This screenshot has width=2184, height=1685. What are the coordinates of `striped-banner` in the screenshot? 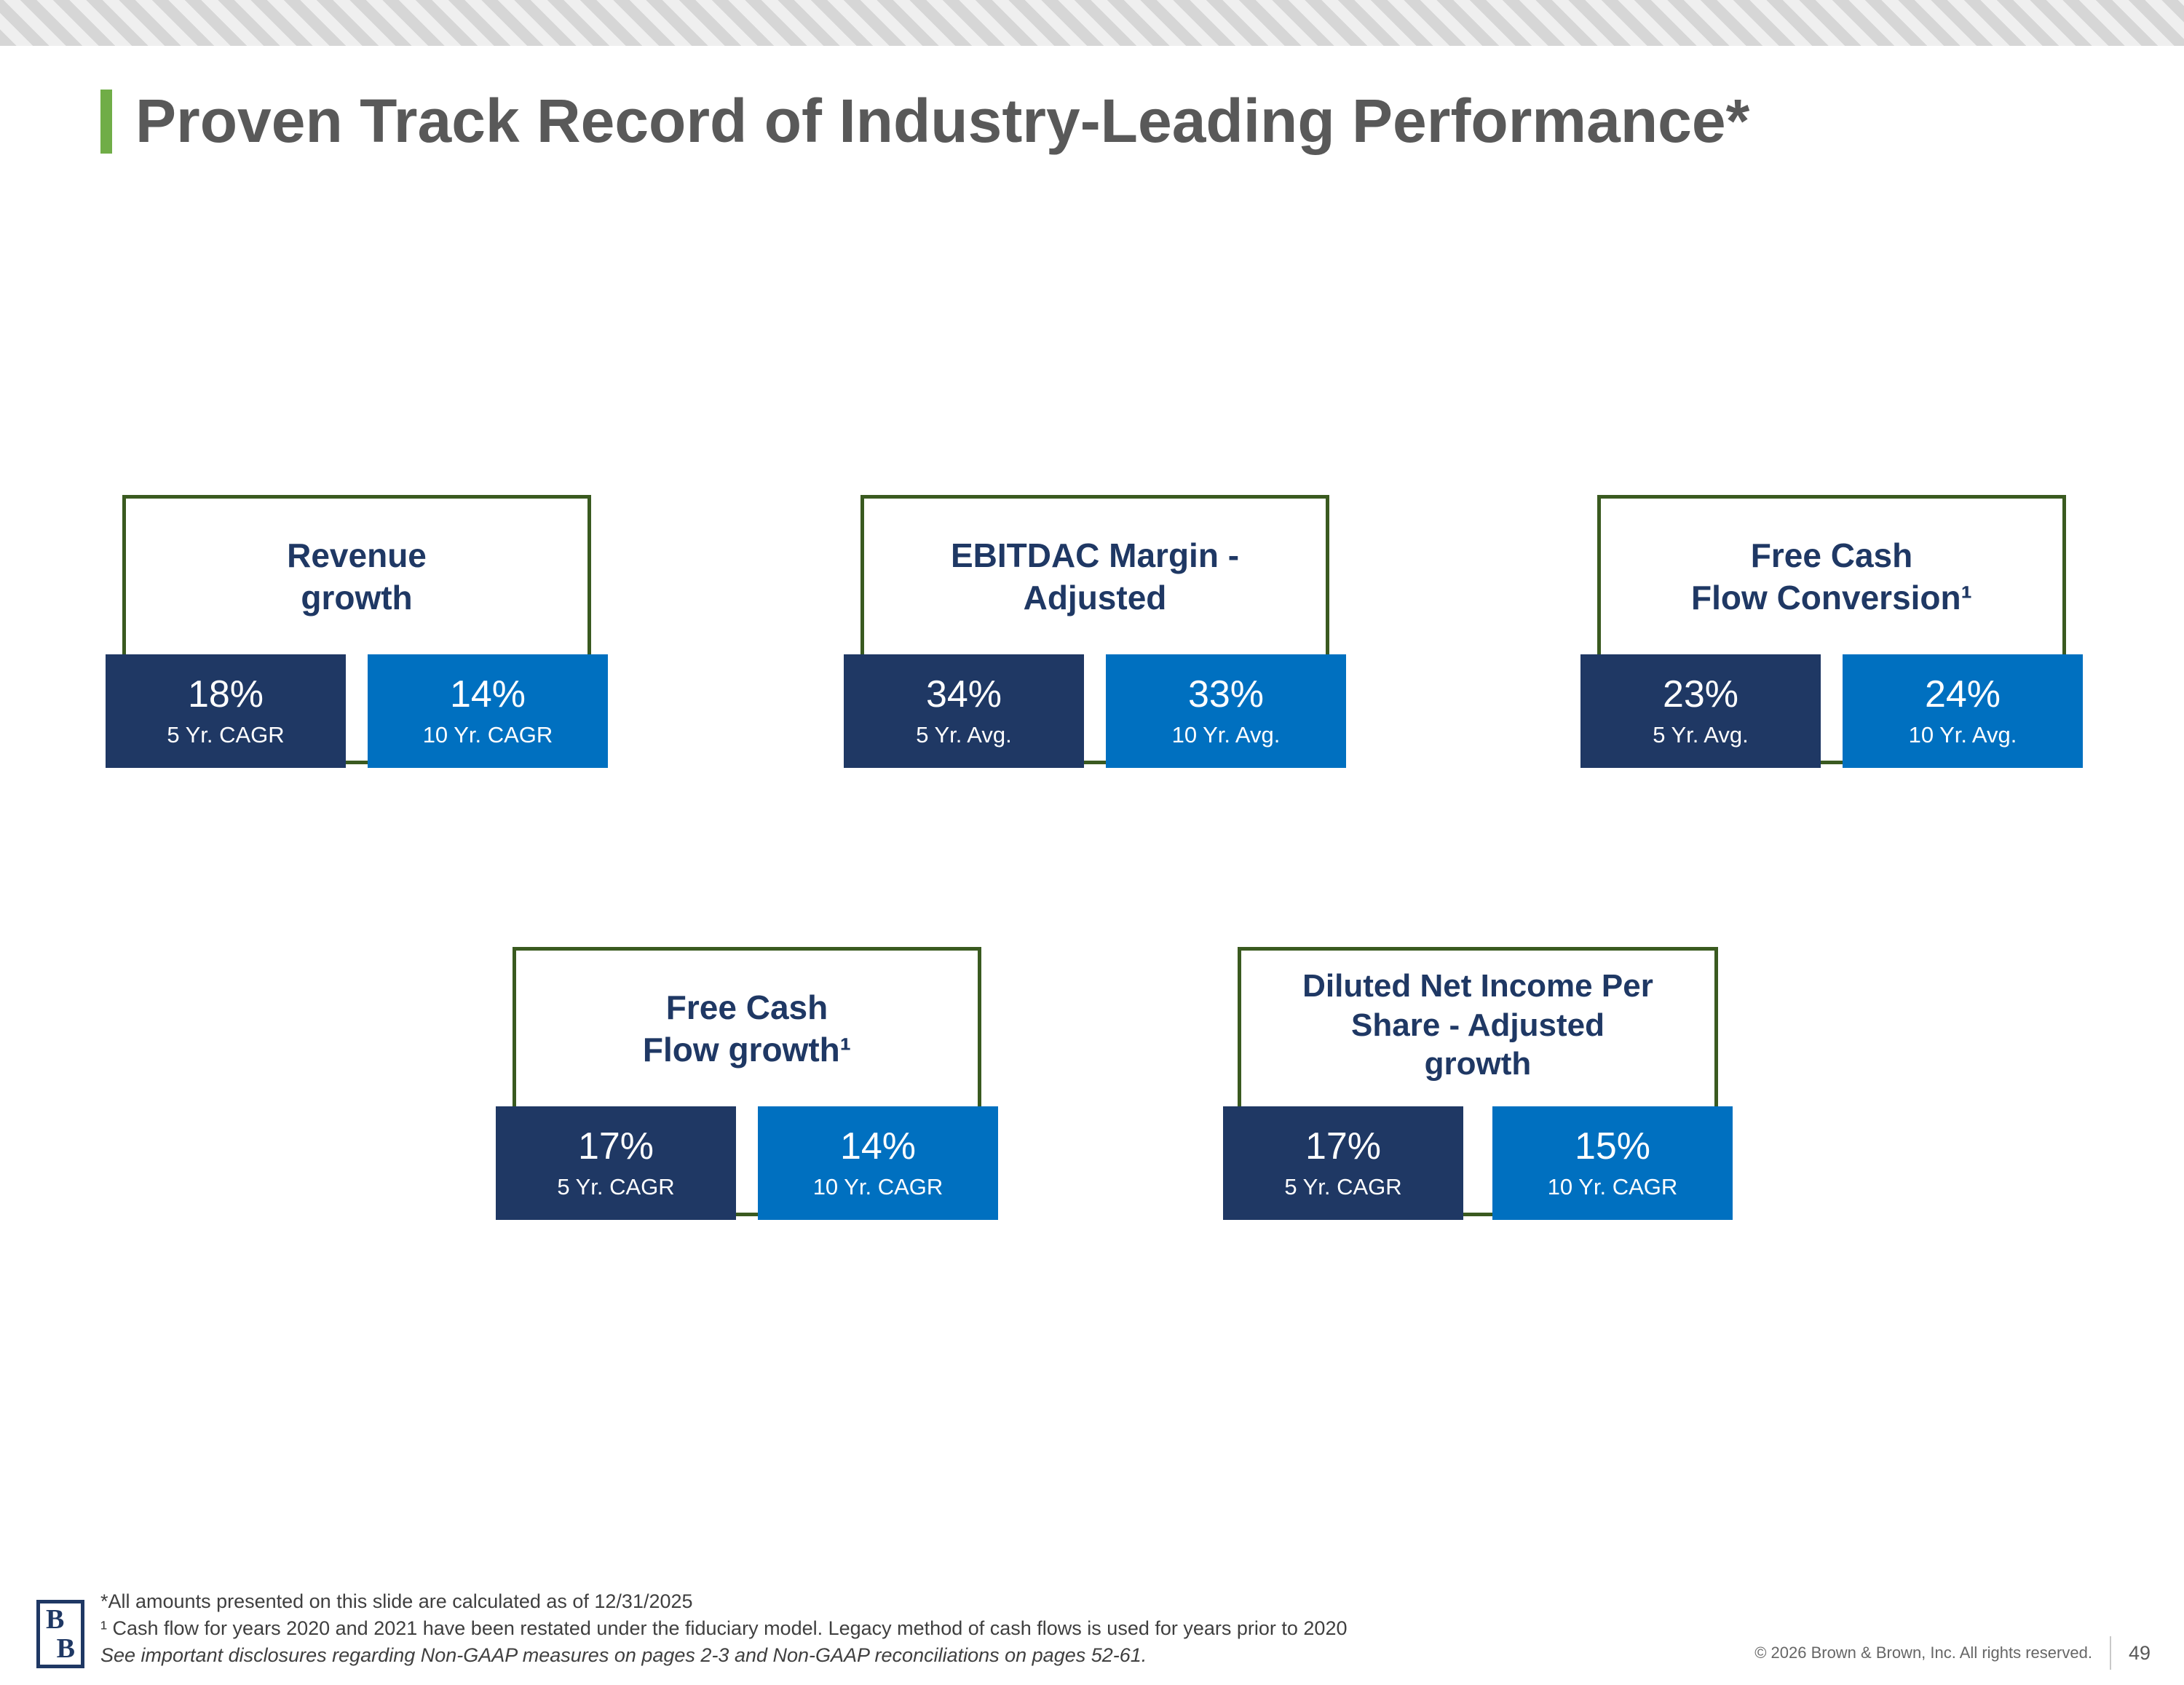 It's located at (1092, 23).